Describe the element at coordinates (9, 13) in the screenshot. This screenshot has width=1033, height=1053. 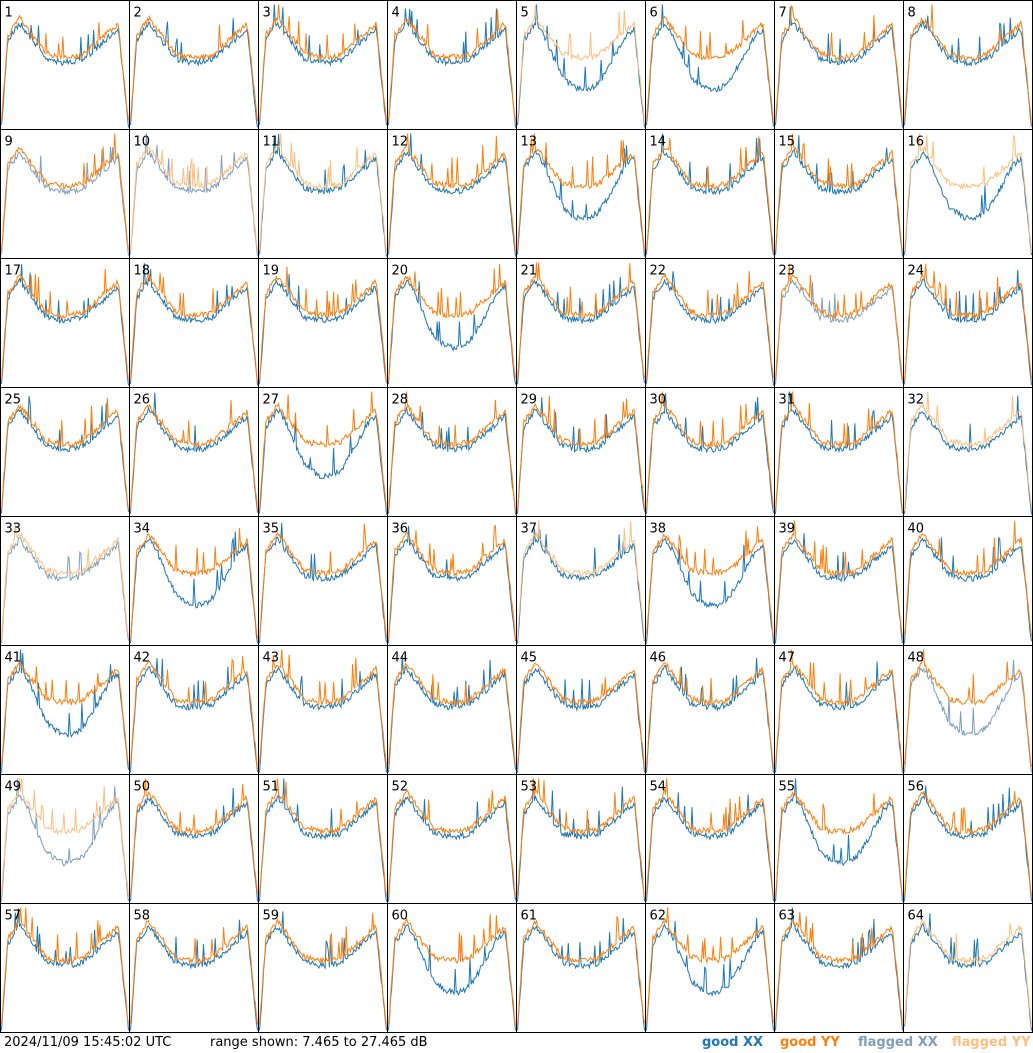
I see `panel-label: 1` at that location.